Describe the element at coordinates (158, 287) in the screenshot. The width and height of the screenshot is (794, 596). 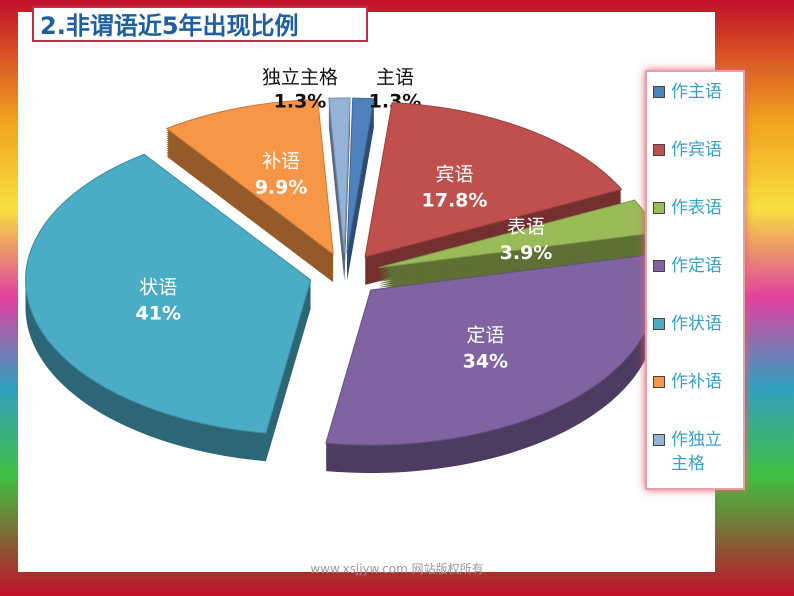
I see `slice-label: 状语` at that location.